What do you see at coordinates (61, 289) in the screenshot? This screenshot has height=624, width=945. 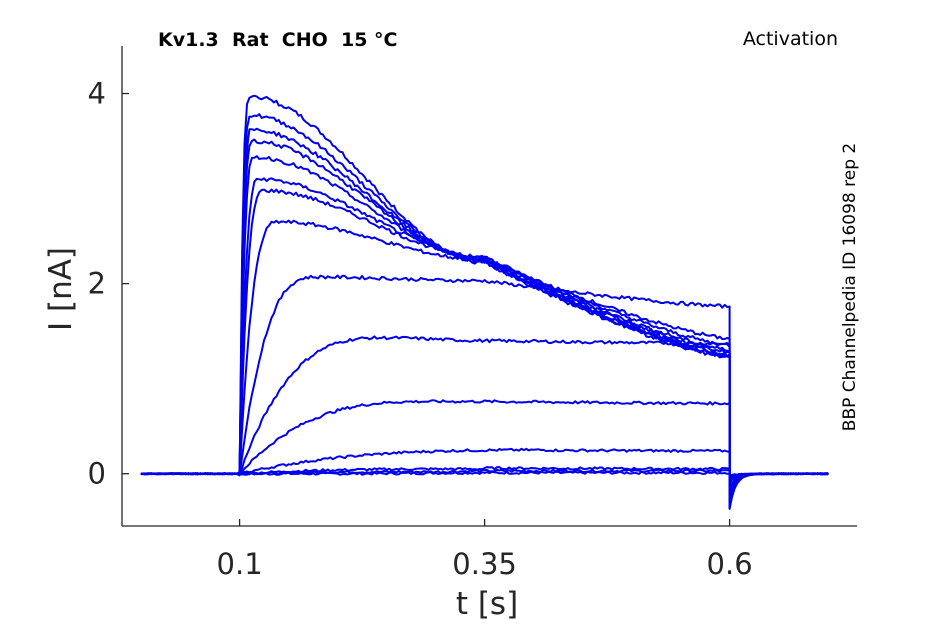 I see `y-axis-label: I [nA]` at bounding box center [61, 289].